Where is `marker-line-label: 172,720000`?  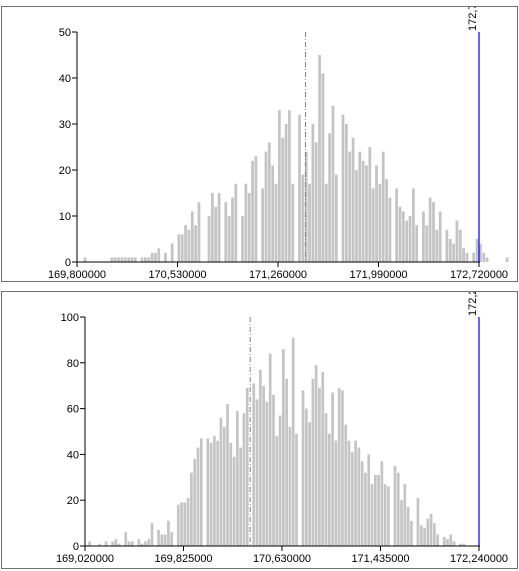
marker-line-label: 172,720000 is located at coordinates (473, 19).